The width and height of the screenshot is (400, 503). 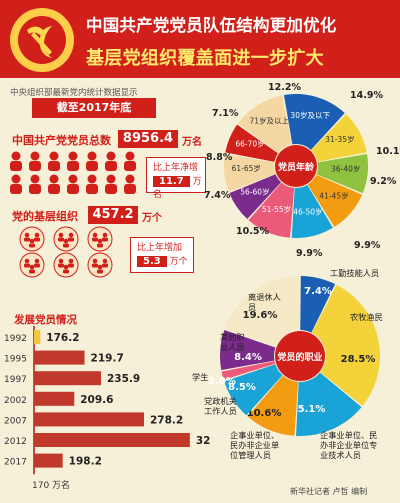 I want to click on members-unit: 万名, so click(x=192, y=142).